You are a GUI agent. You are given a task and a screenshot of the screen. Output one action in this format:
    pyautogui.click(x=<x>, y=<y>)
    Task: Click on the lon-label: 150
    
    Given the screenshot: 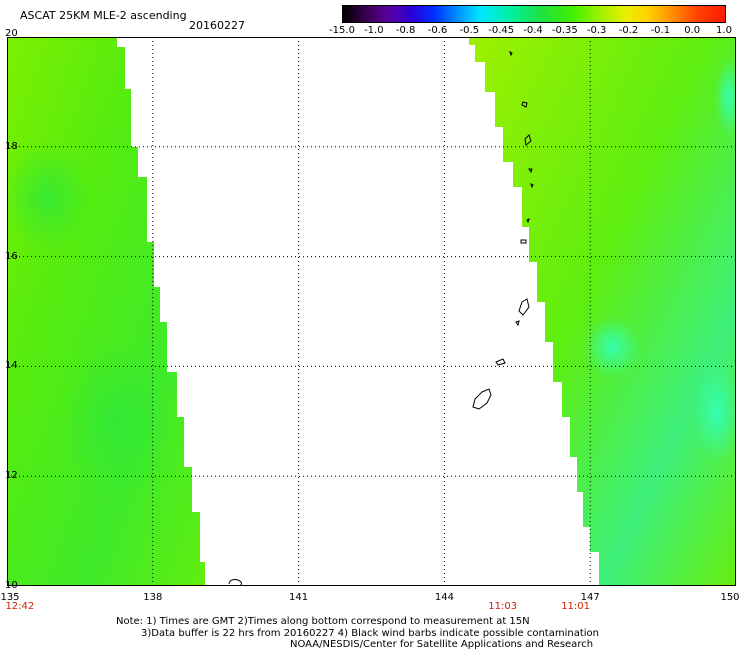 What is the action you would take?
    pyautogui.click(x=730, y=597)
    